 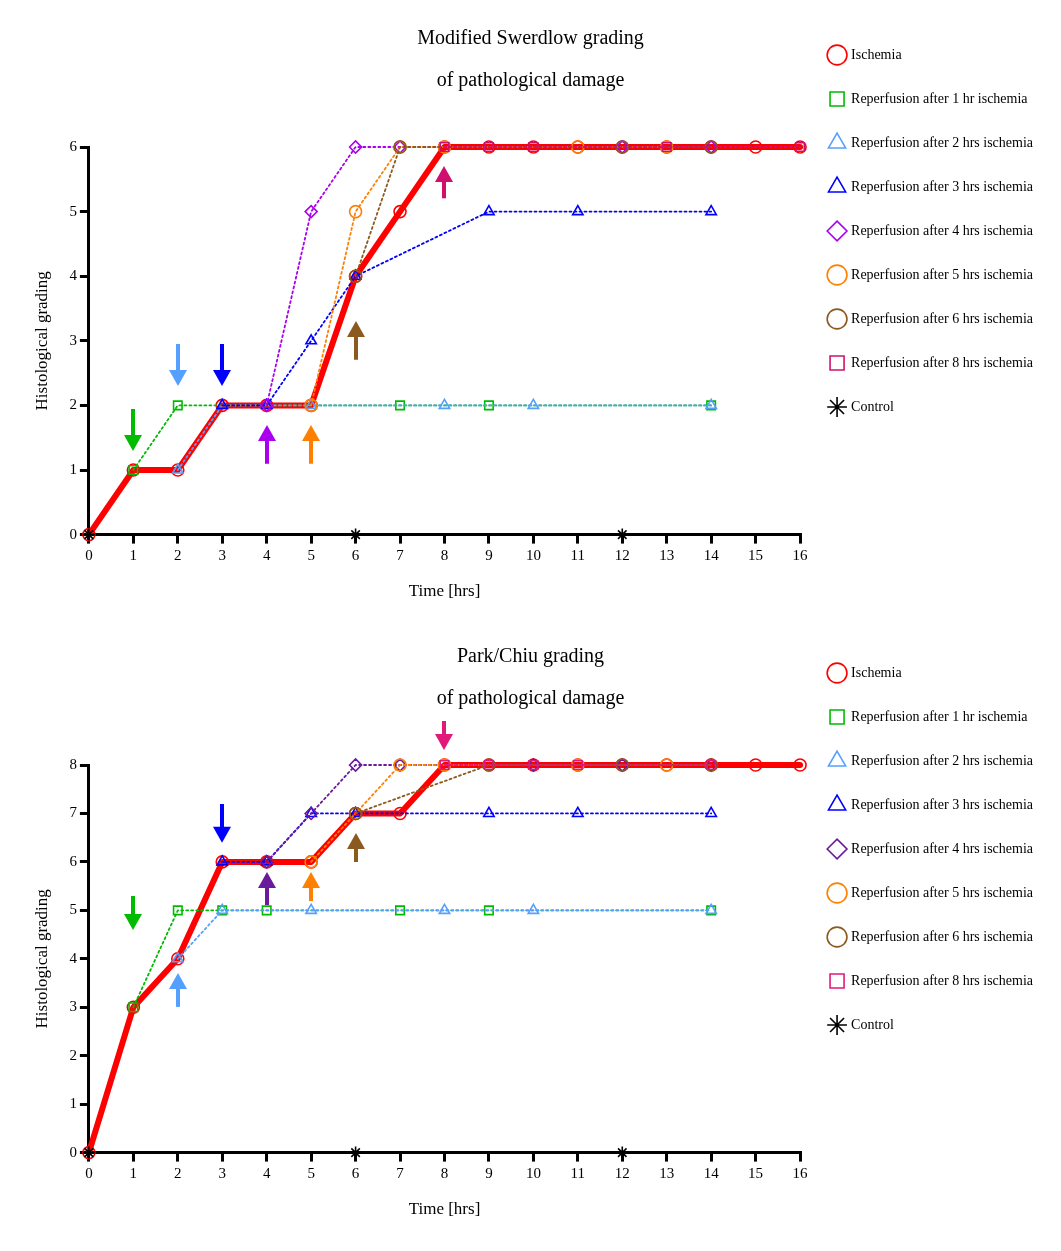 I want to click on y-tick-label: 7, so click(x=73, y=812).